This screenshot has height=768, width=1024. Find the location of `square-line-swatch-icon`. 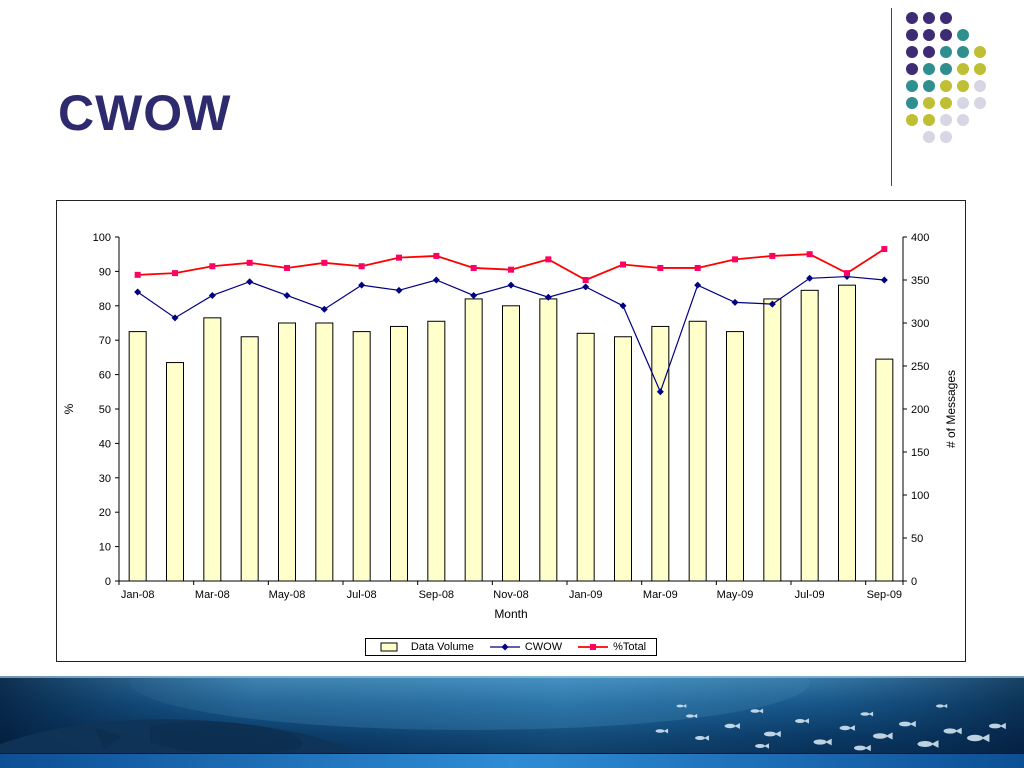

square-line-swatch-icon is located at coordinates (593, 647).